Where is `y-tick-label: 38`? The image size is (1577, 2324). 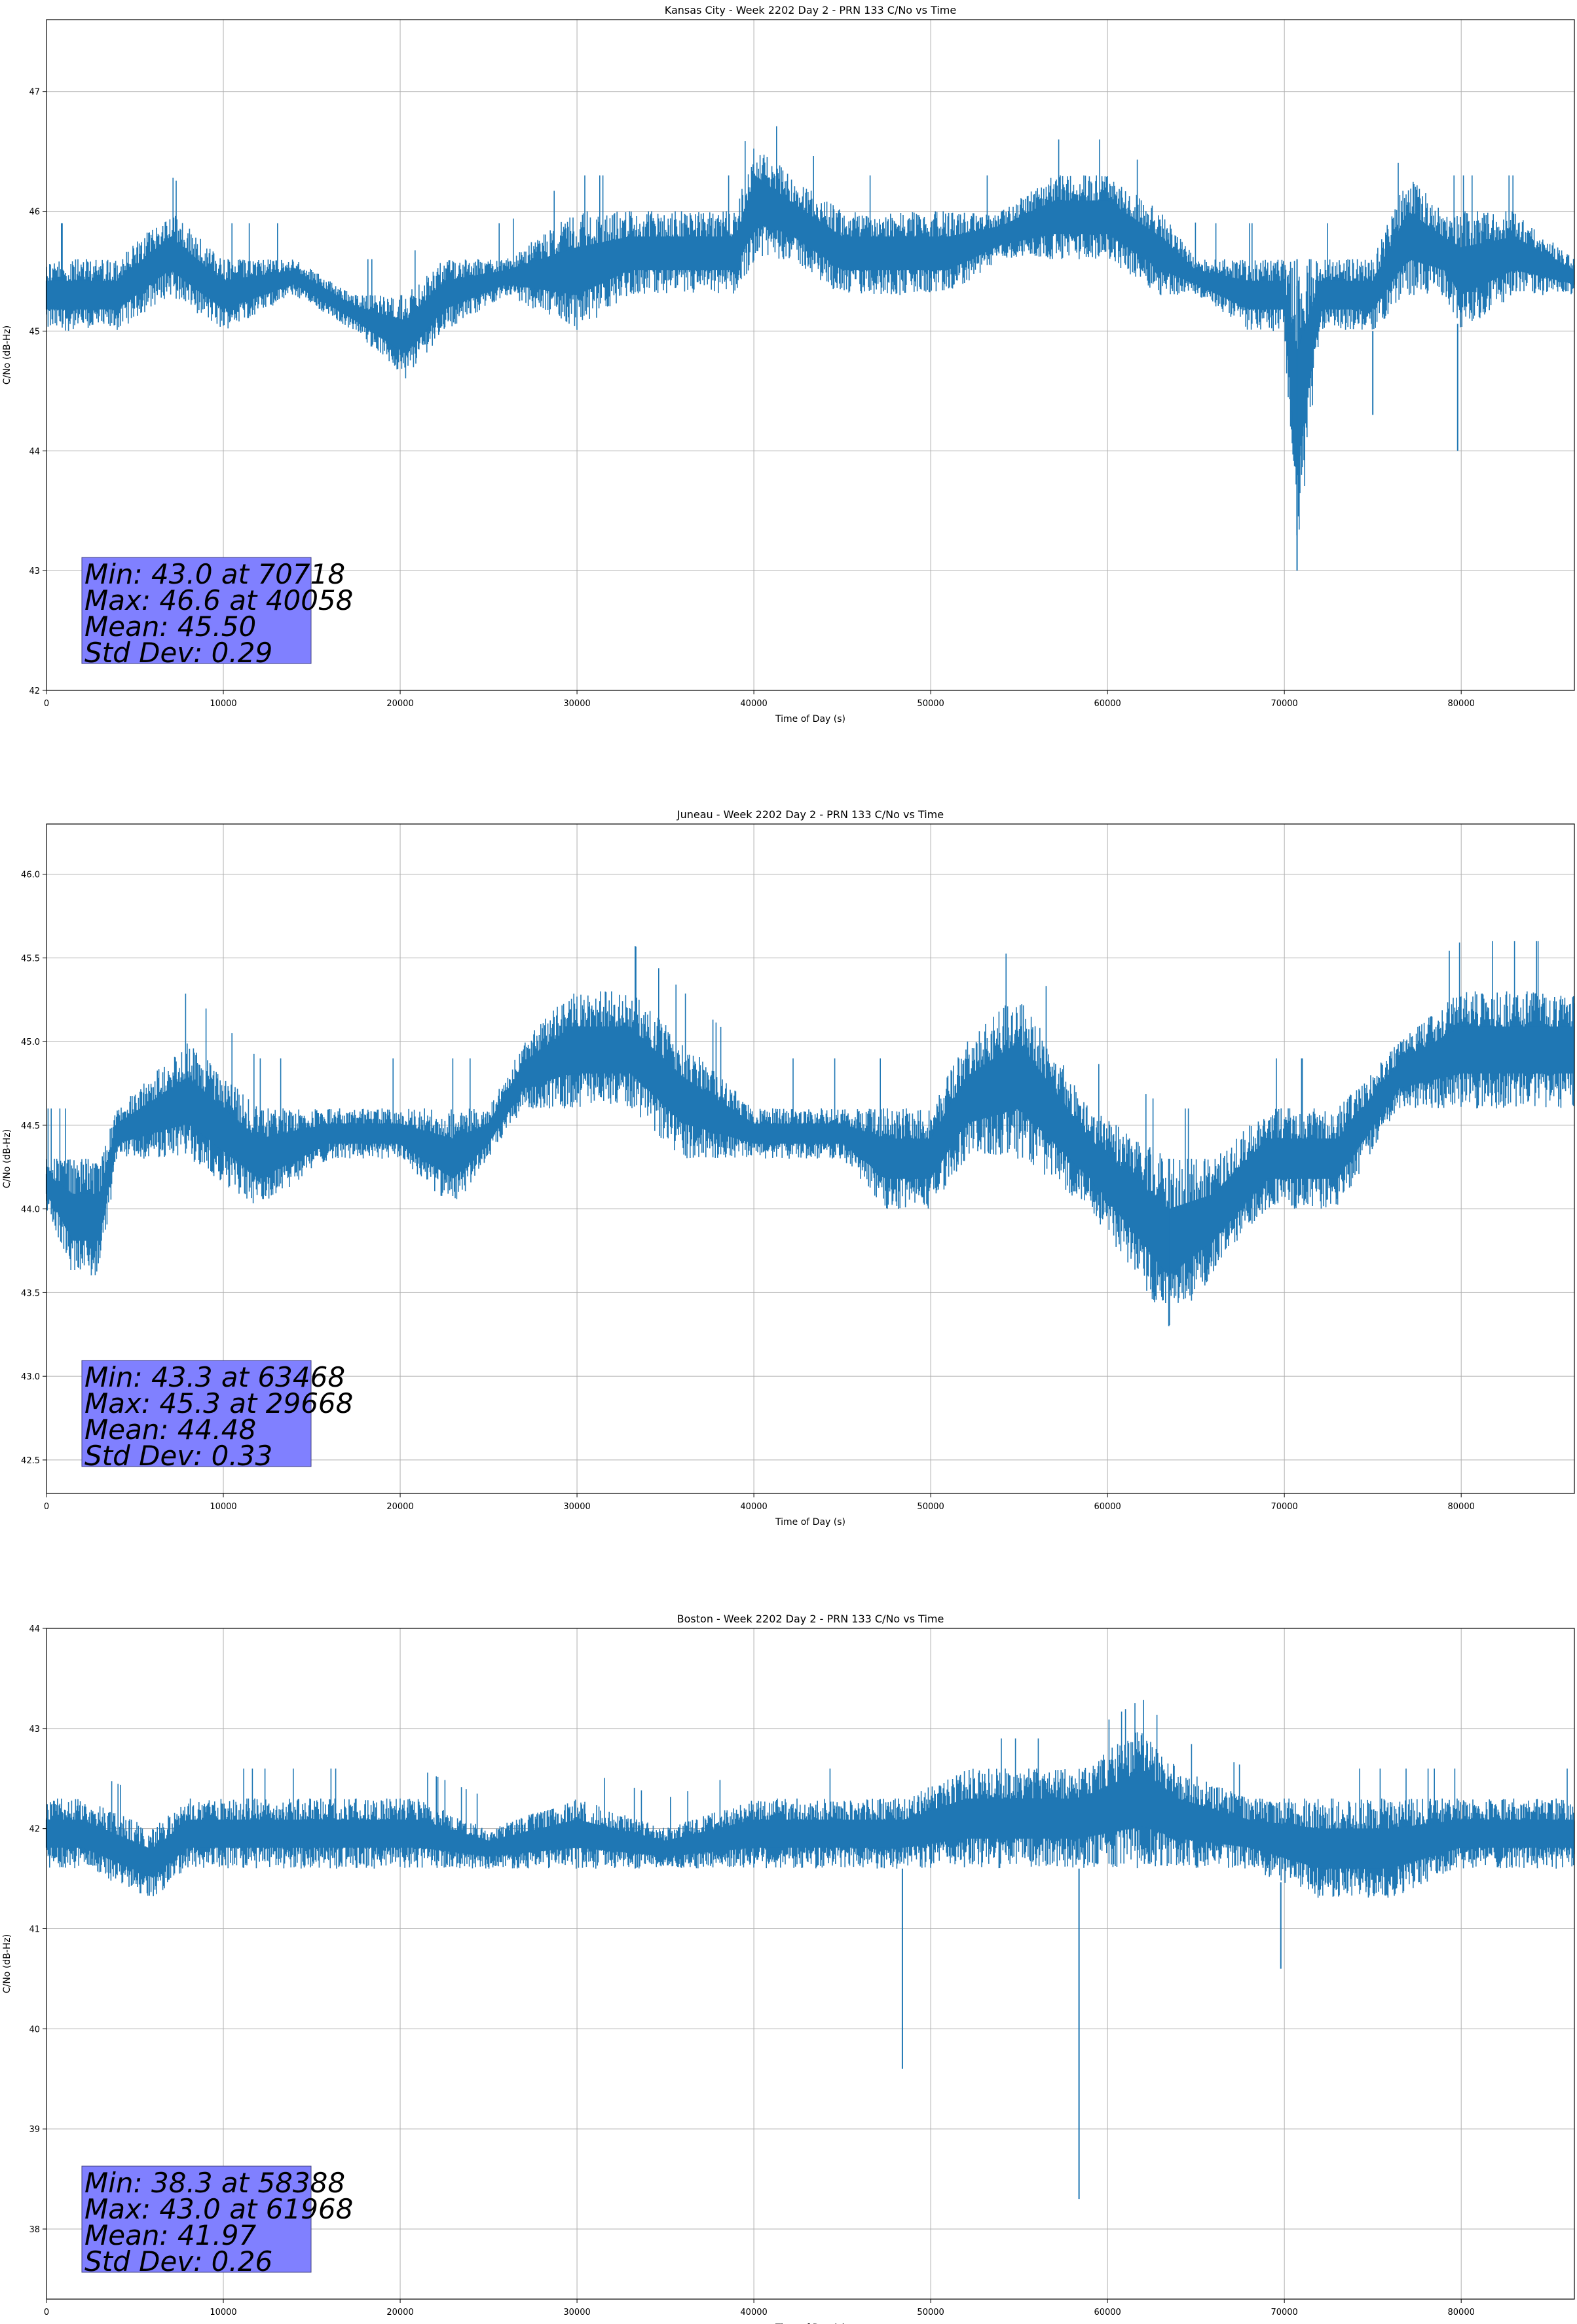
y-tick-label: 38 is located at coordinates (34, 2230).